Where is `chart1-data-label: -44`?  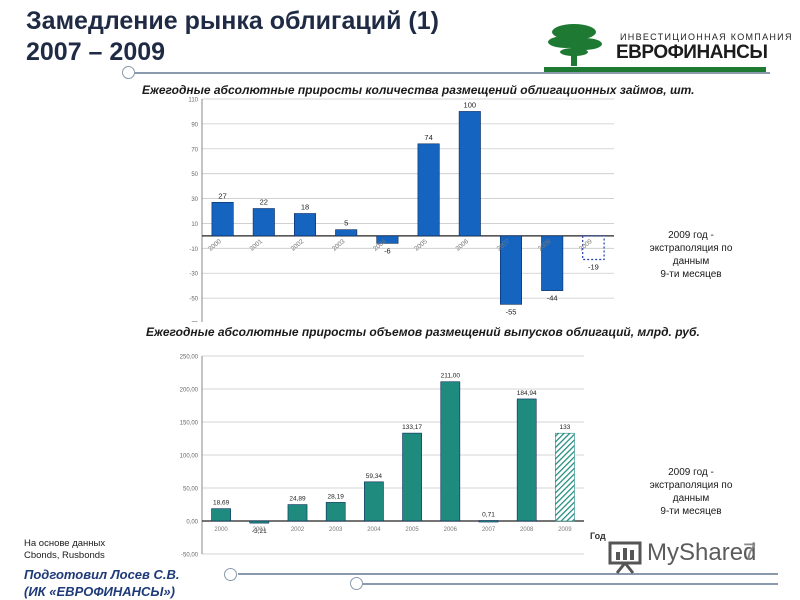
chart1-data-label: -44 is located at coordinates (552, 298).